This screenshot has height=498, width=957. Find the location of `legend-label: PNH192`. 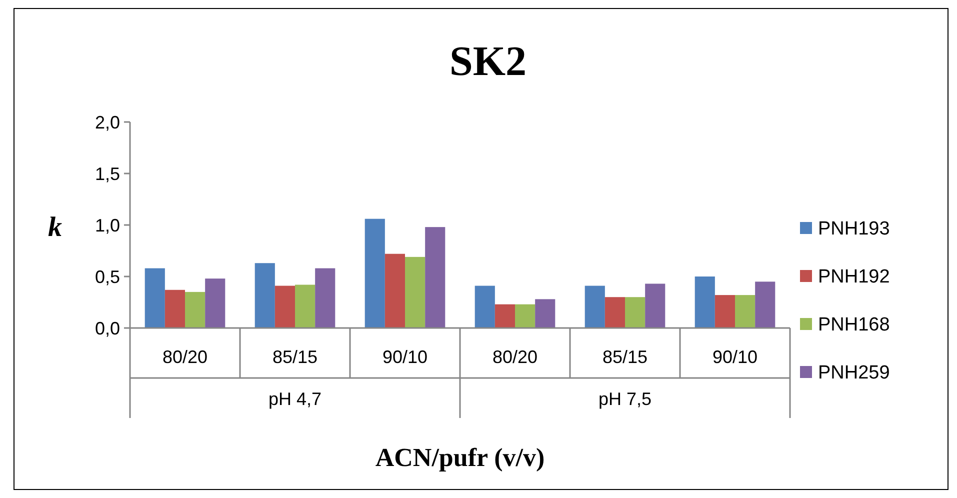

legend-label: PNH192 is located at coordinates (854, 277).